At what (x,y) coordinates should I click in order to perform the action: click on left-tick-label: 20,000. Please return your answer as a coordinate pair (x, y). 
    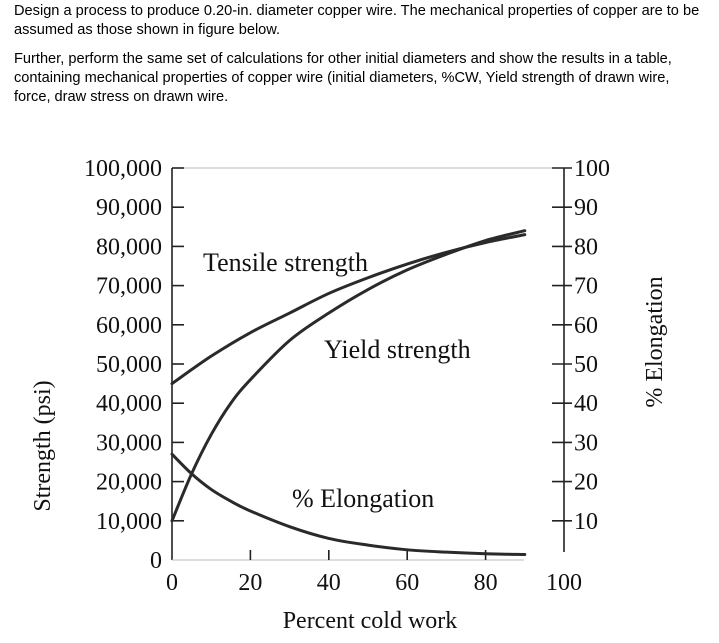
    Looking at the image, I should click on (129, 483).